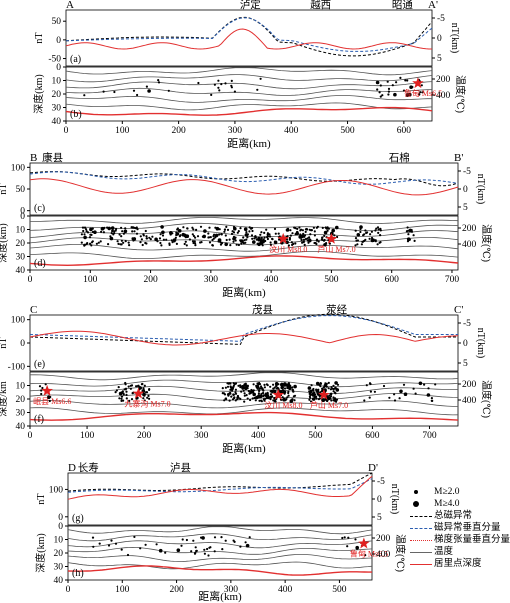 The image size is (510, 603). Describe the element at coordinates (324, 394) in the screenshot. I see `earthquake-star` at that location.